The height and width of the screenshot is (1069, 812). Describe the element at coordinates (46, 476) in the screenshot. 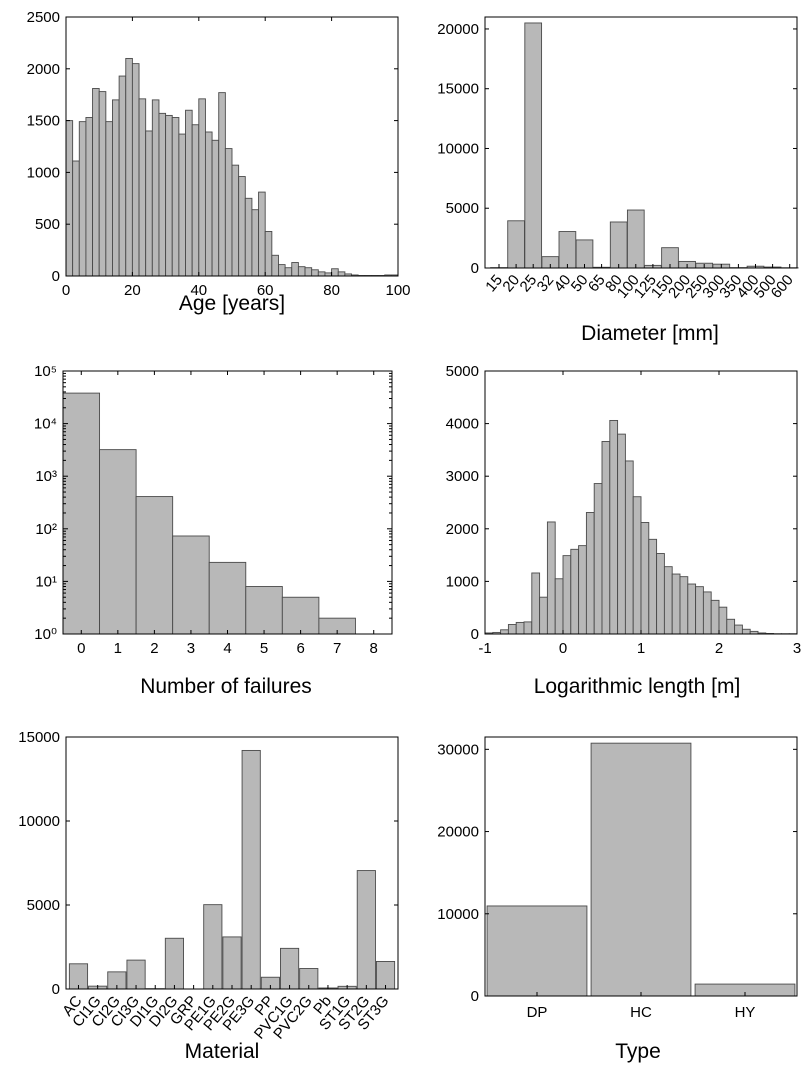

I see `failures-ytick-label: 10³` at that location.